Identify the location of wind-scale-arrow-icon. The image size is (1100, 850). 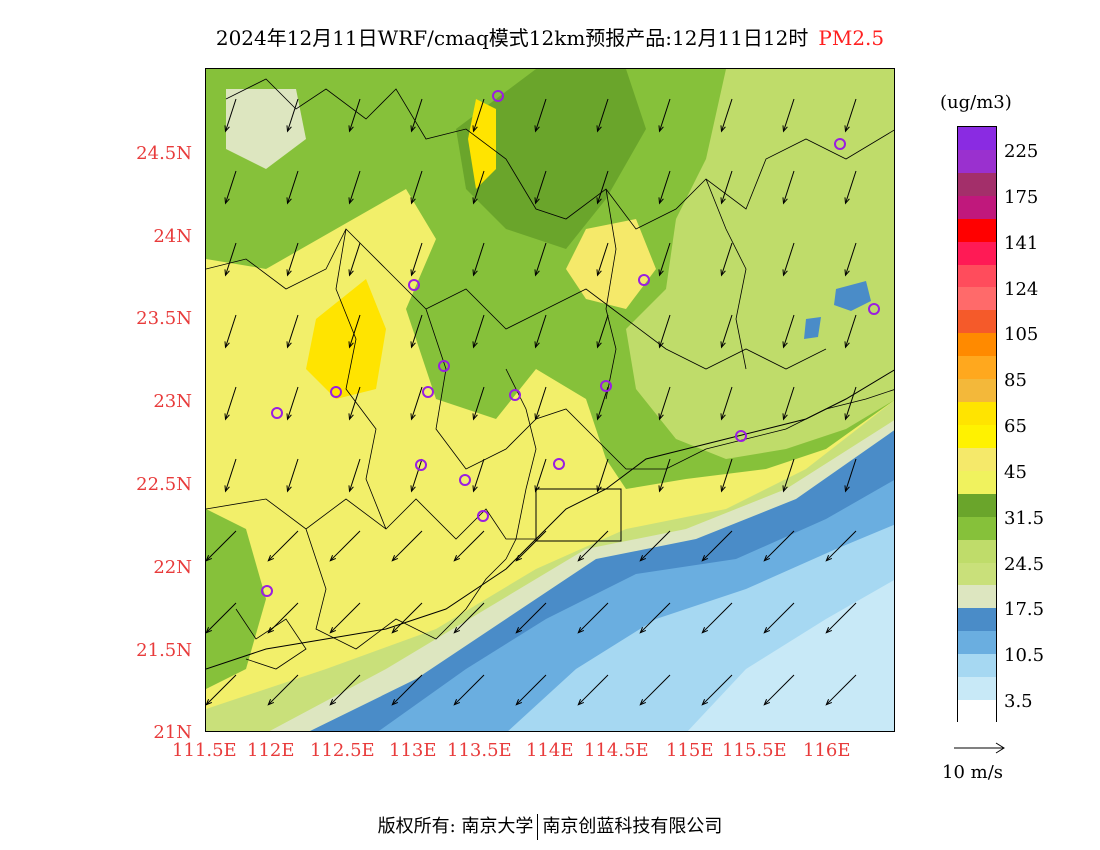
(979, 748).